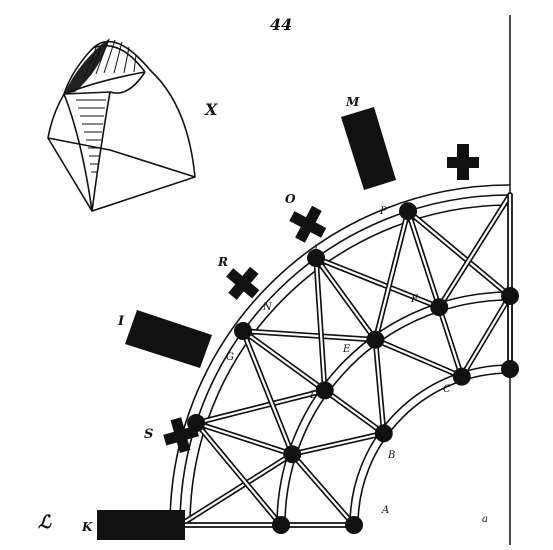 The height and width of the screenshot is (550, 553). I want to click on inner-rib-2-inner, so click(379, 386).